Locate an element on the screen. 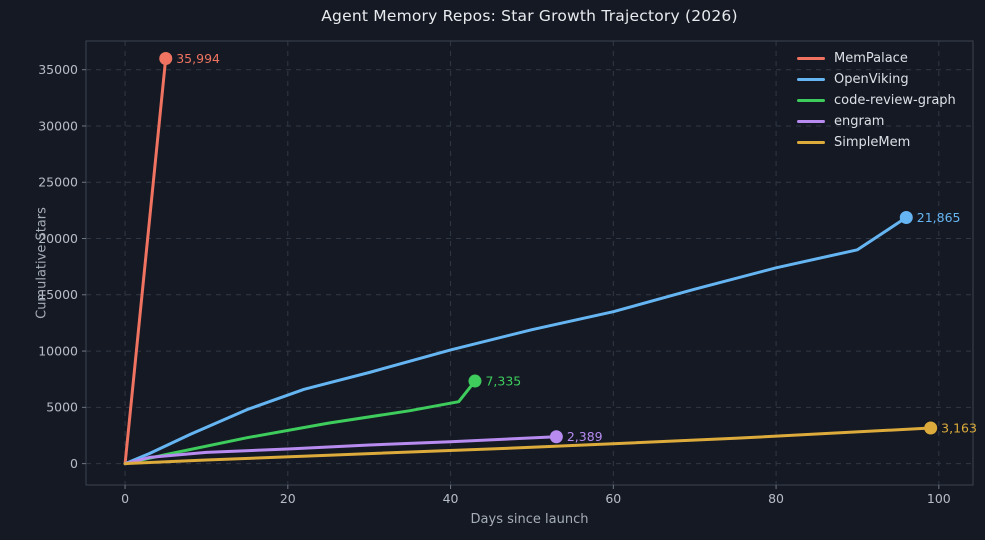 Image resolution: width=985 pixels, height=540 pixels. y-tick-label: 10000 is located at coordinates (58, 350).